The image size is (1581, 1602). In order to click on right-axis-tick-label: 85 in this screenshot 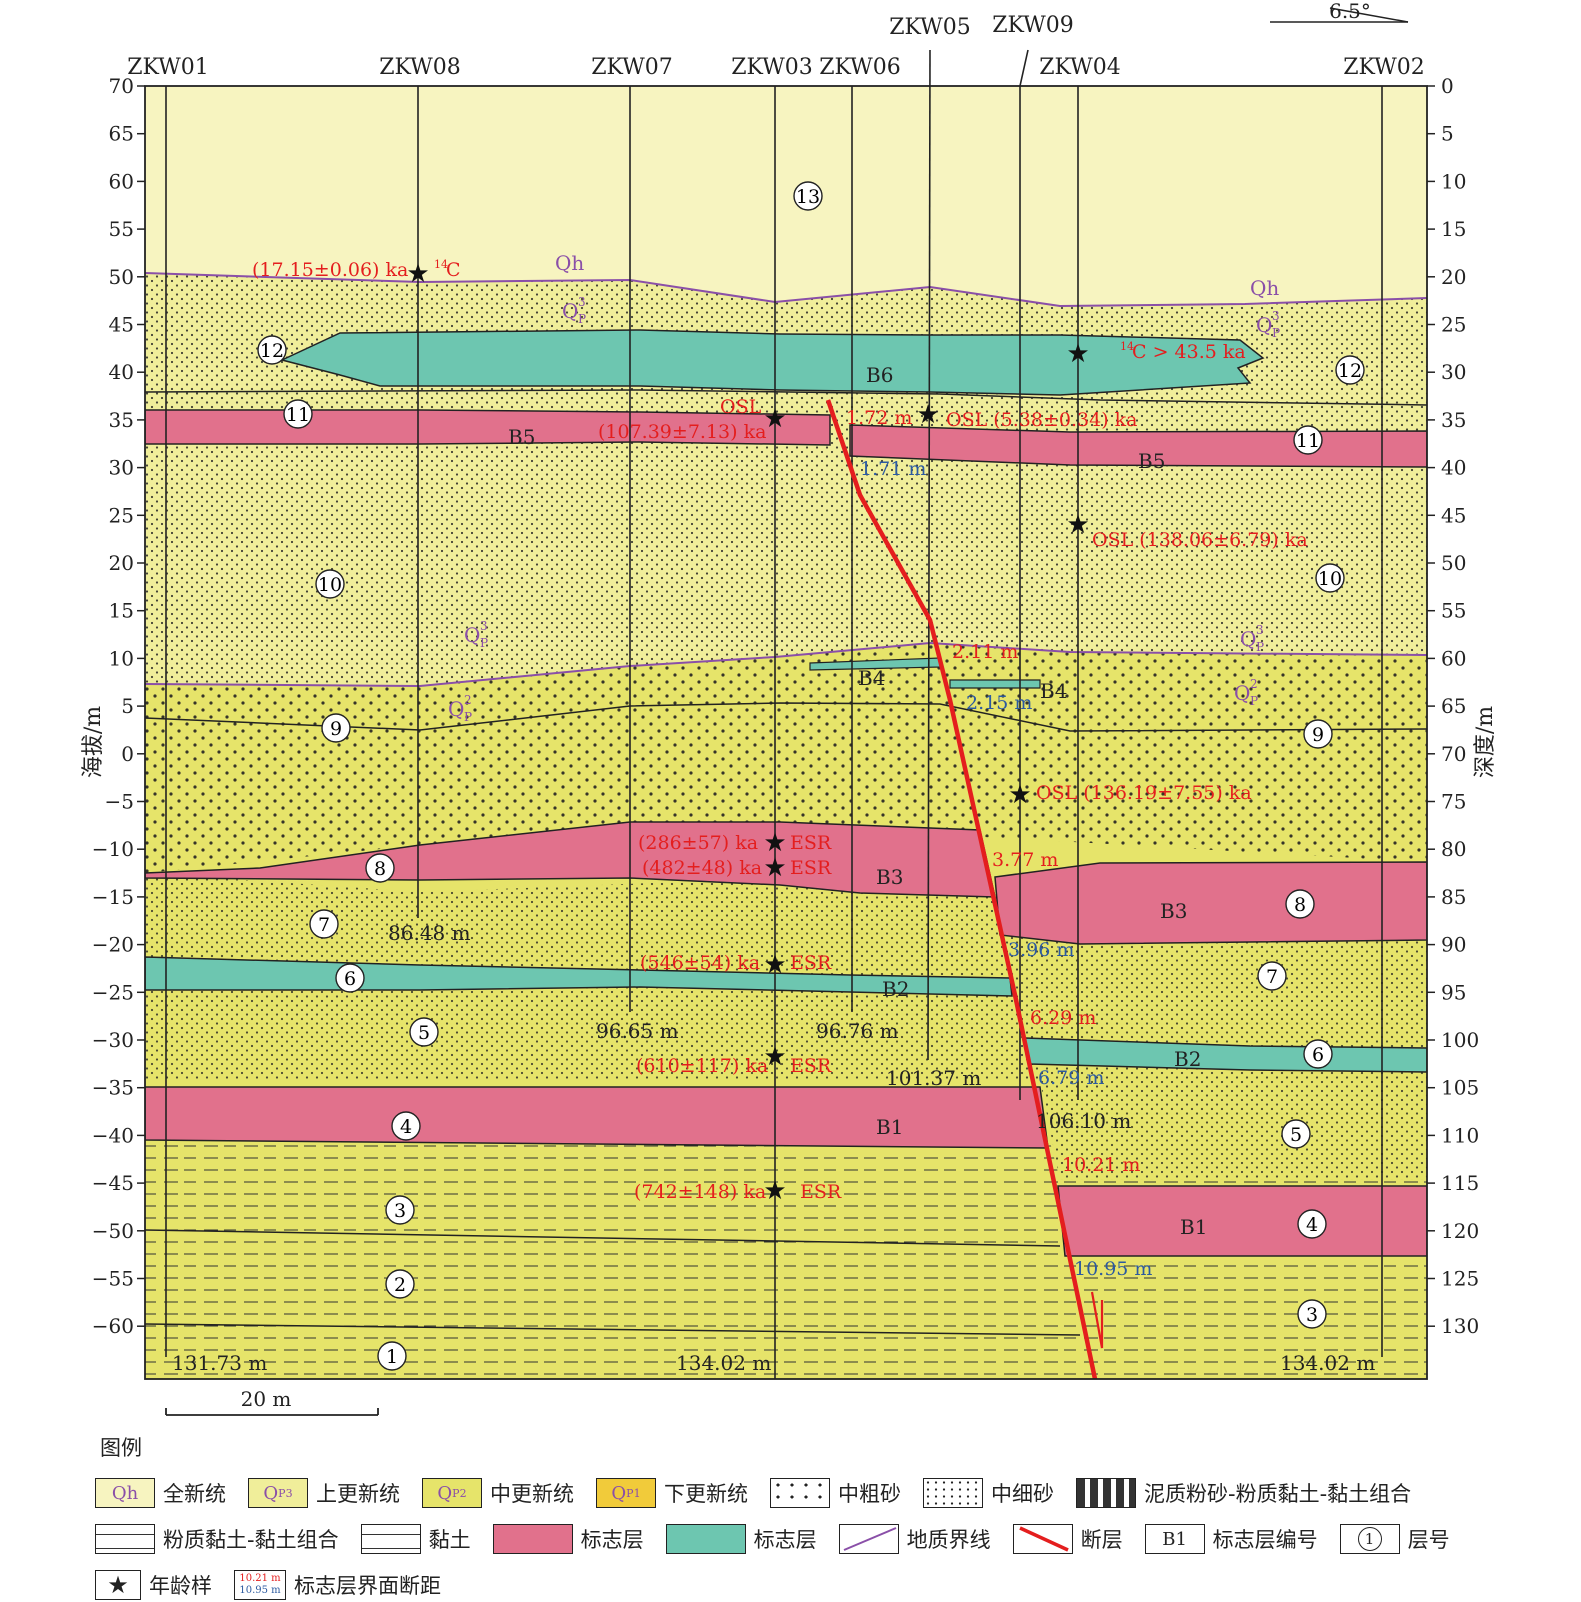, I will do `click(1453, 897)`.